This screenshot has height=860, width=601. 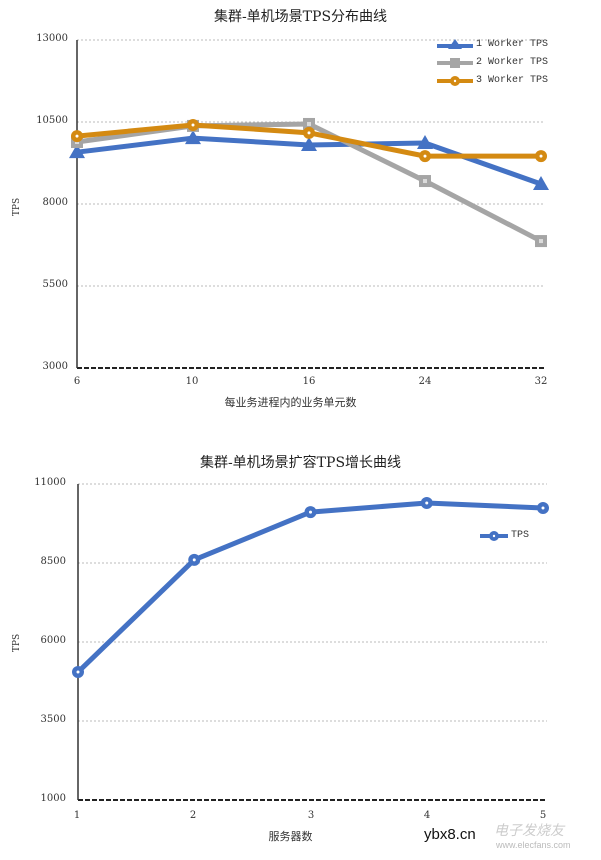 What do you see at coordinates (50, 482) in the screenshot?
I see `chart2-ytick: 11000` at bounding box center [50, 482].